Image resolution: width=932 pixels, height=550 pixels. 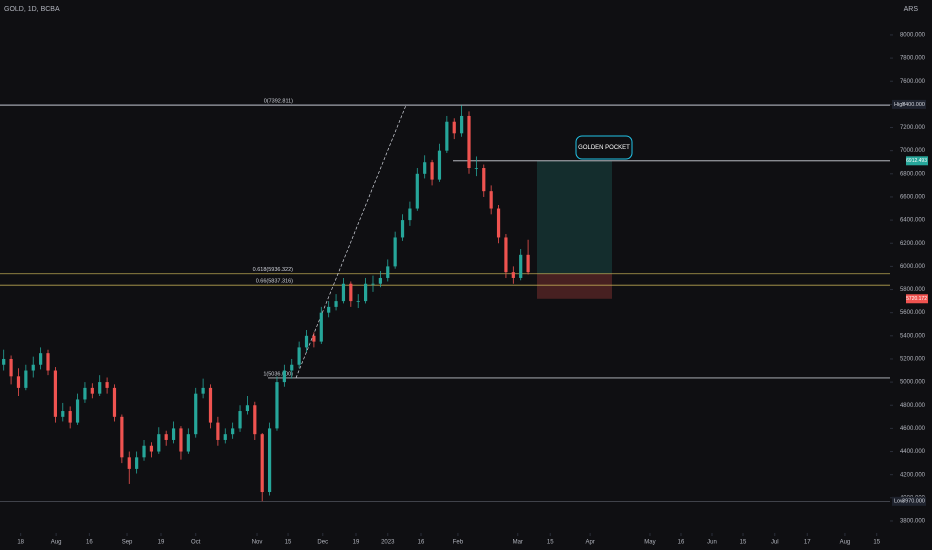 What do you see at coordinates (913, 82) in the screenshot?
I see `y-tick-label: 7600.000` at bounding box center [913, 82].